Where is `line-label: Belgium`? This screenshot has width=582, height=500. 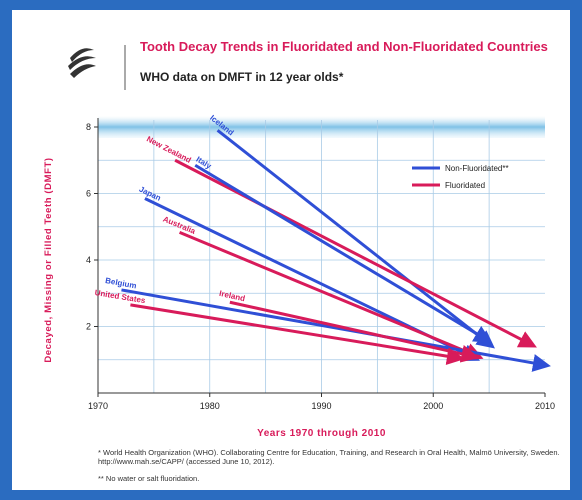
line-label: Belgium is located at coordinates (121, 283).